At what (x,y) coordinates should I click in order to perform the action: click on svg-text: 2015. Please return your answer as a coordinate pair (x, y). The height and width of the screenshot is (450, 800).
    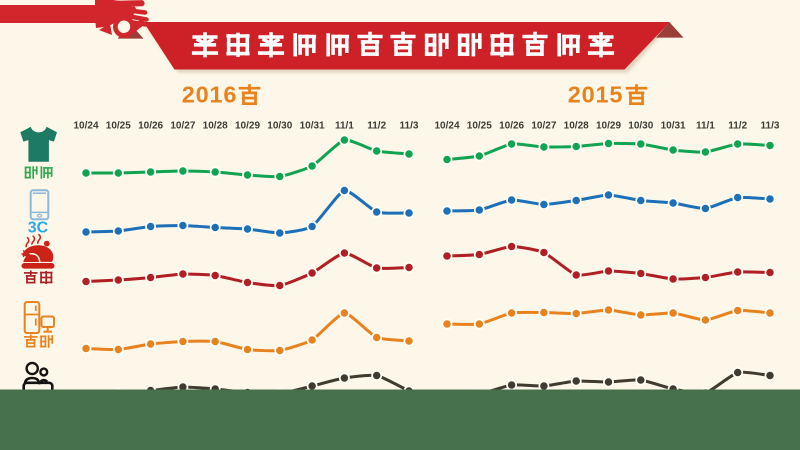
    Looking at the image, I should click on (595, 95).